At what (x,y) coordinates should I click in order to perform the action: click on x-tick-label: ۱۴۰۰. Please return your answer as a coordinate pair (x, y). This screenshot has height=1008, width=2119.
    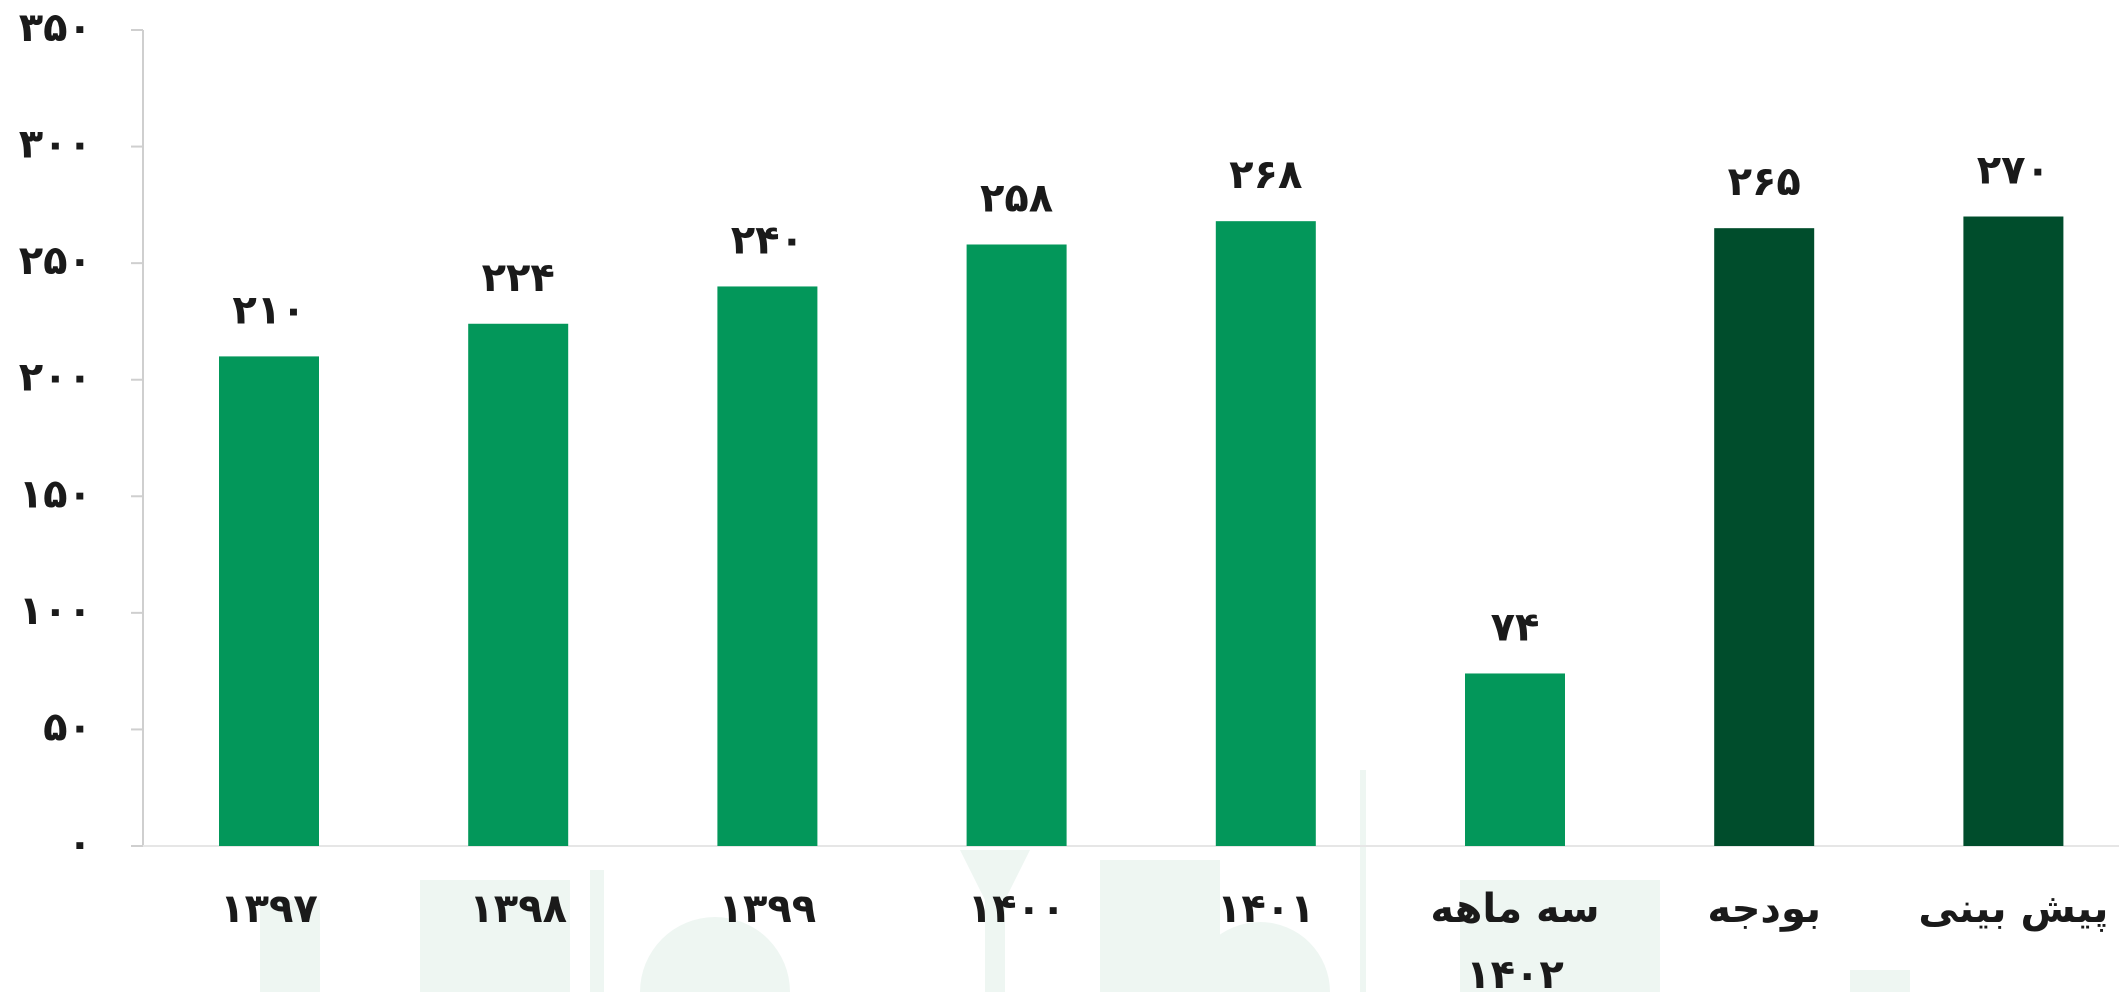
    Looking at the image, I should click on (1016, 909).